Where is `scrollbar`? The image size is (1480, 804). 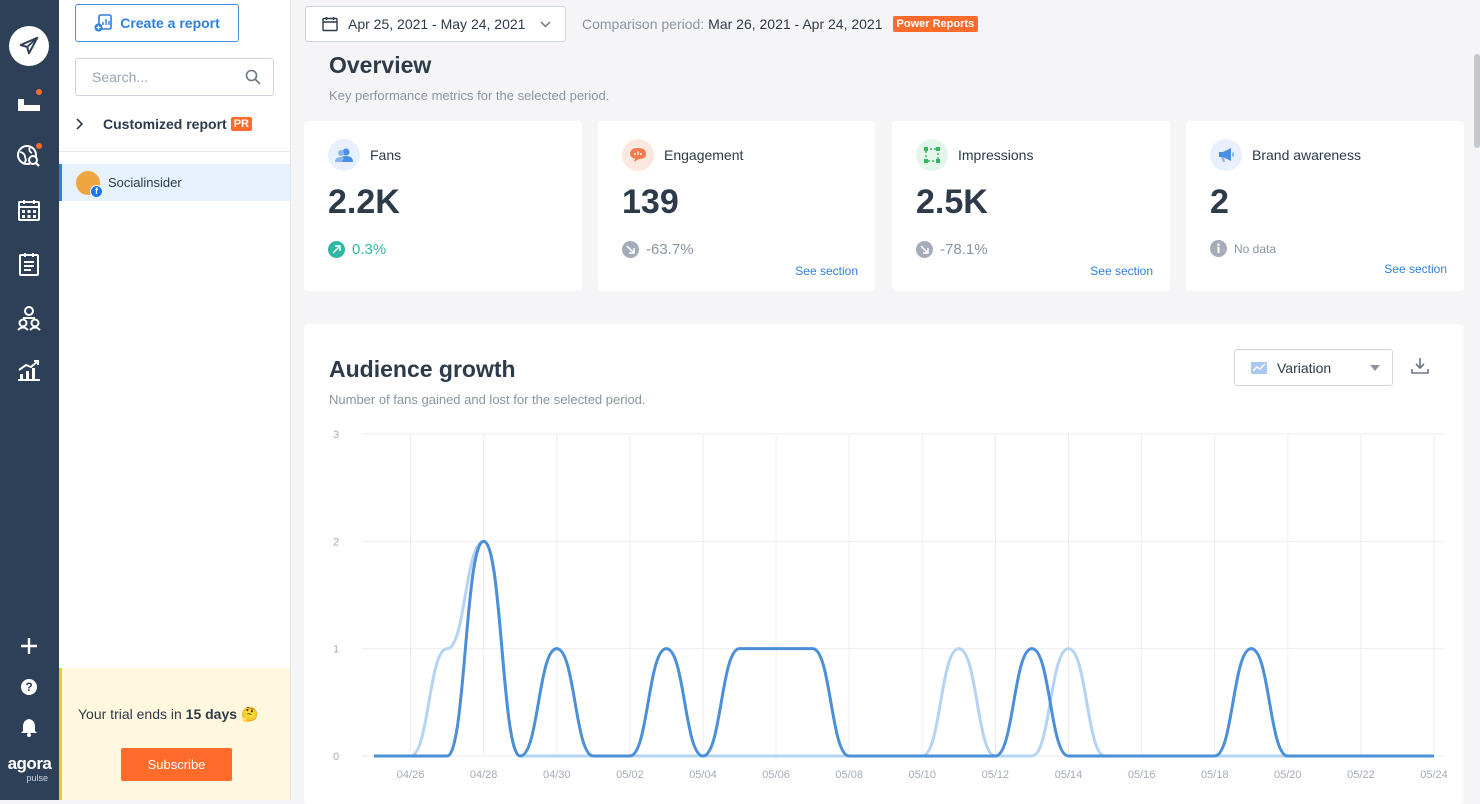
scrollbar is located at coordinates (1477, 101).